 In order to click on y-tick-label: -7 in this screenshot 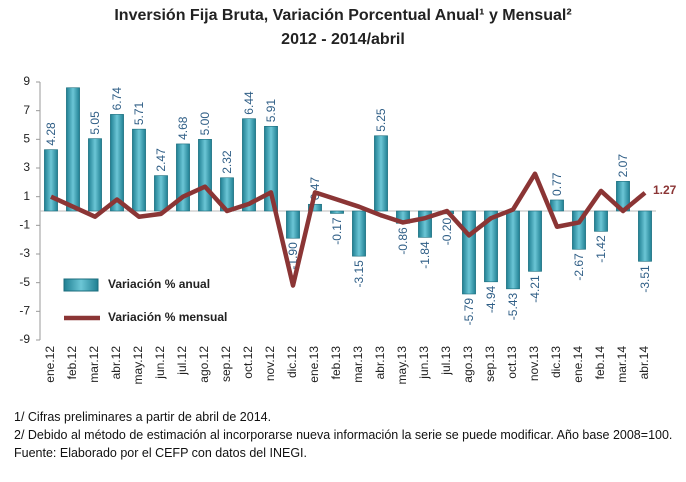, I will do `click(24, 311)`.